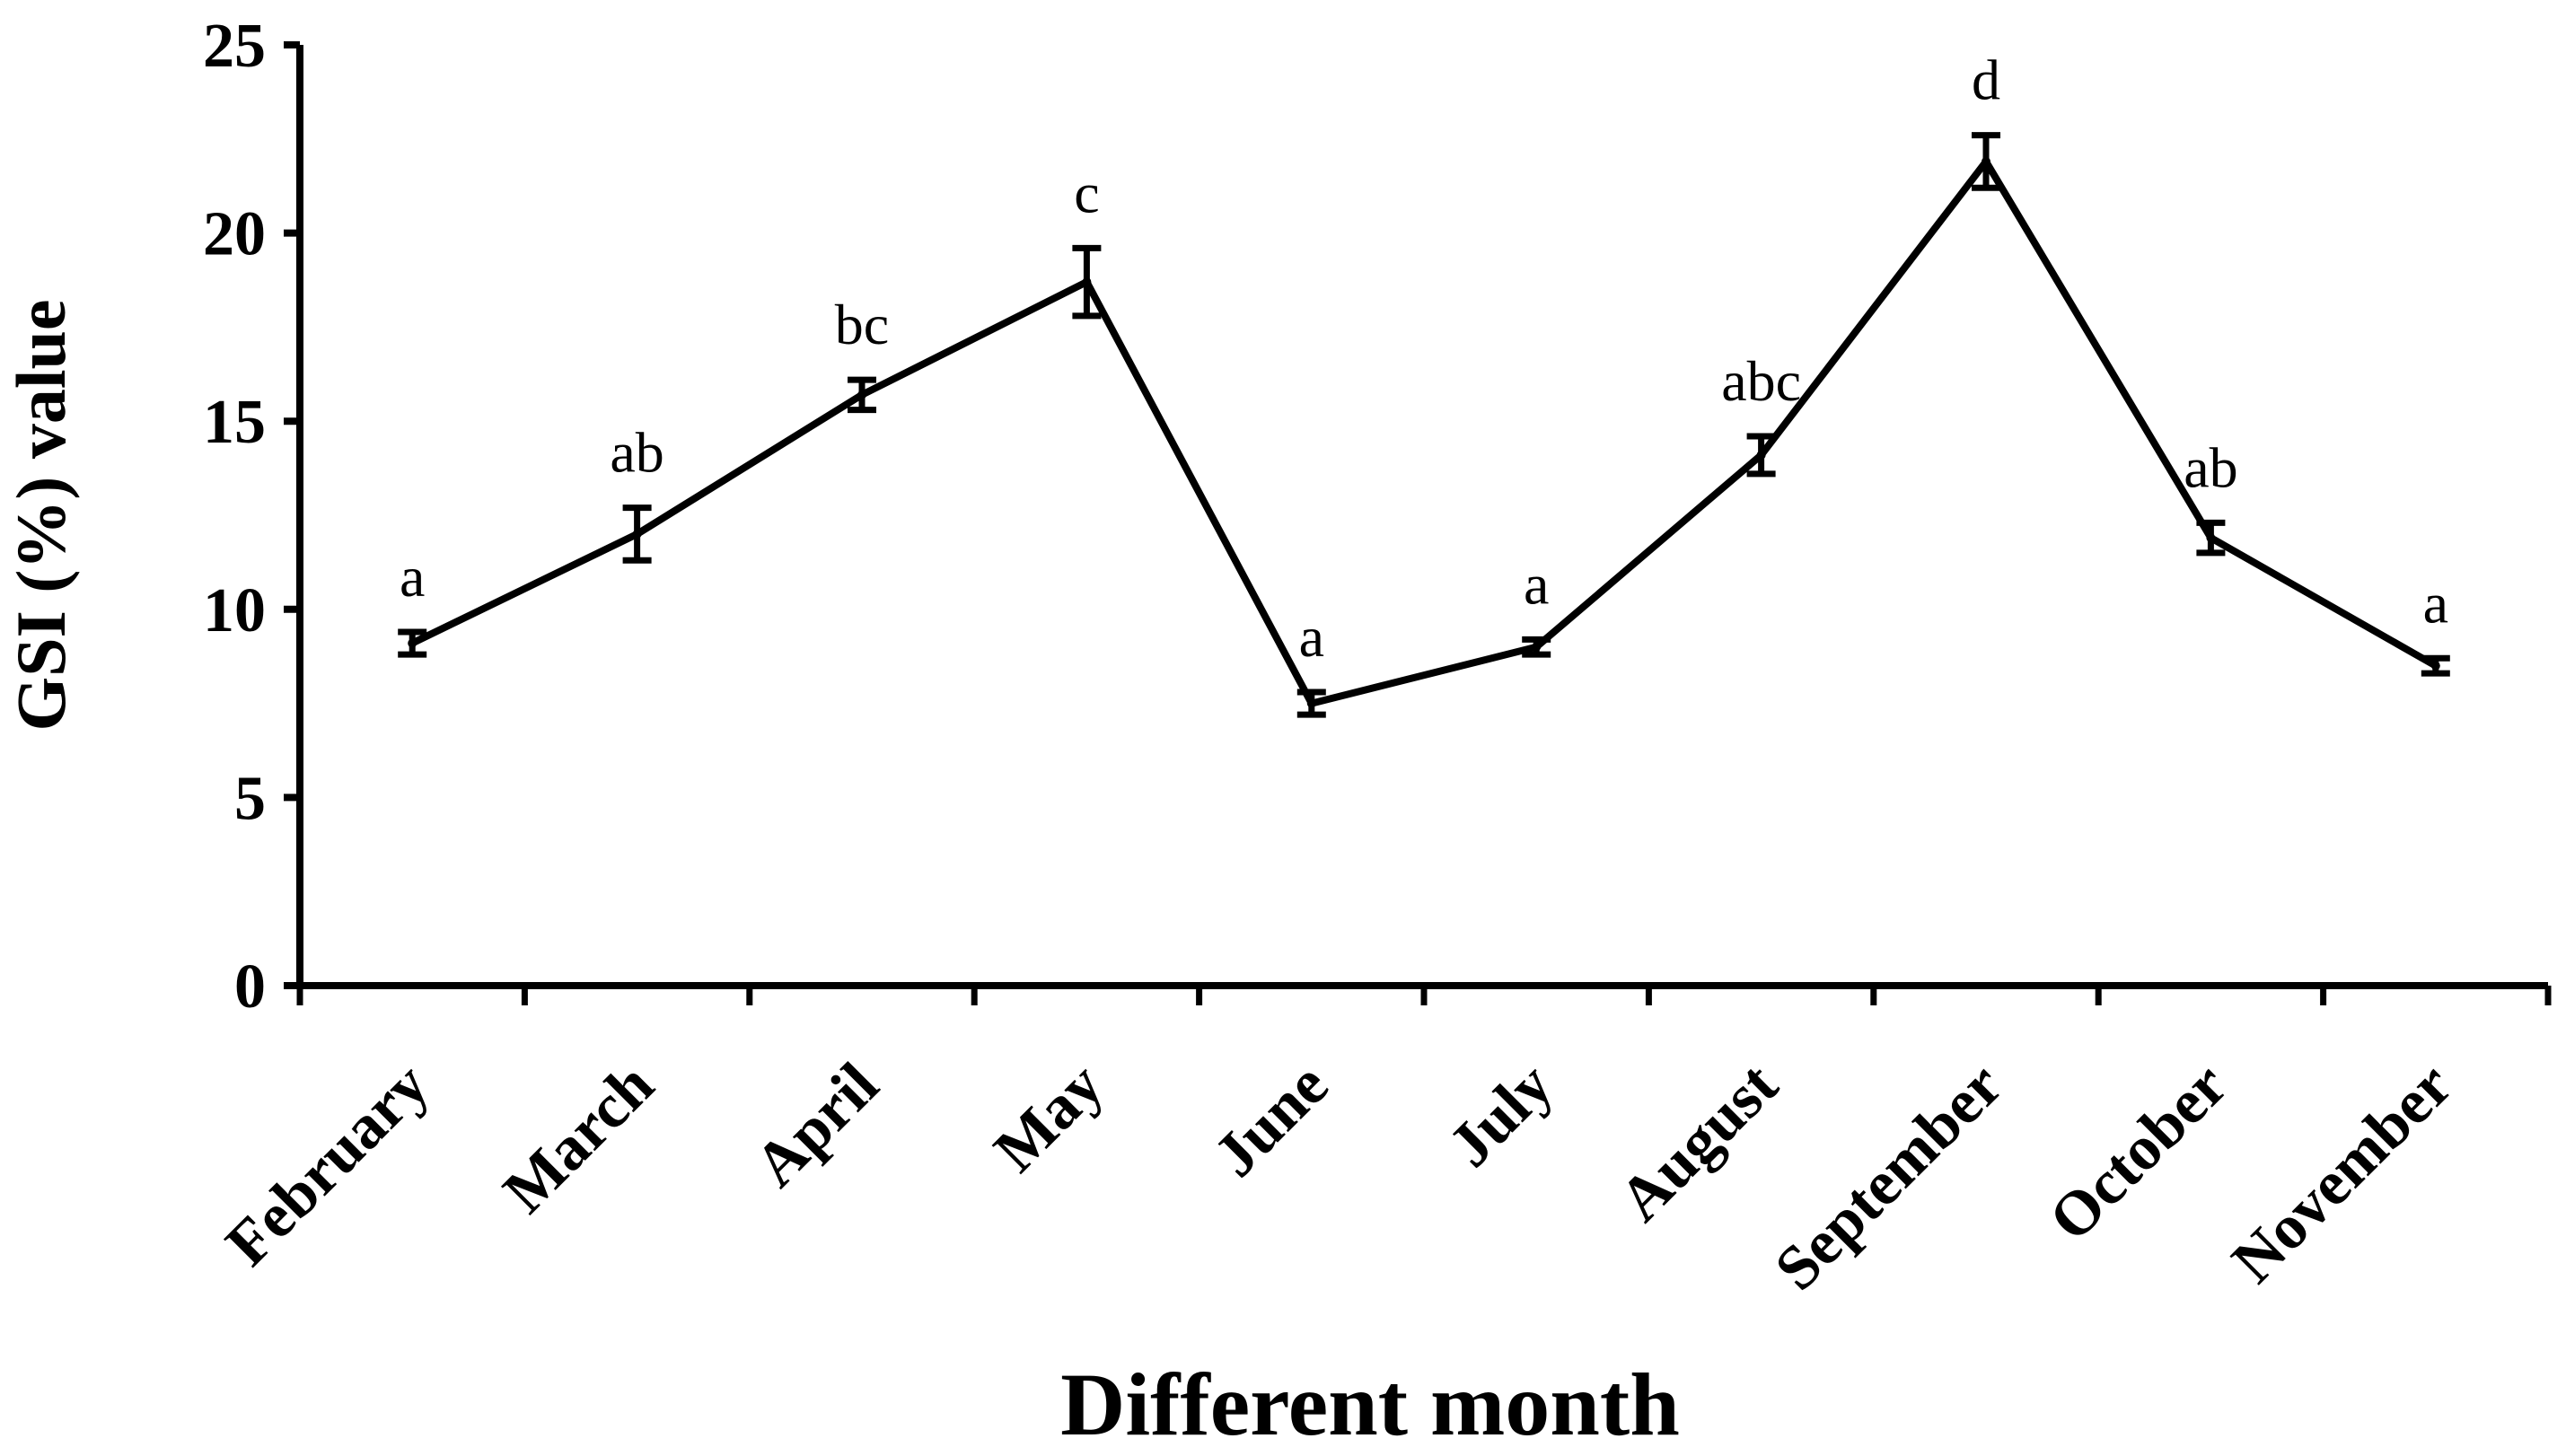  Describe the element at coordinates (327, 1164) in the screenshot. I see `x-tick-label: February` at that location.